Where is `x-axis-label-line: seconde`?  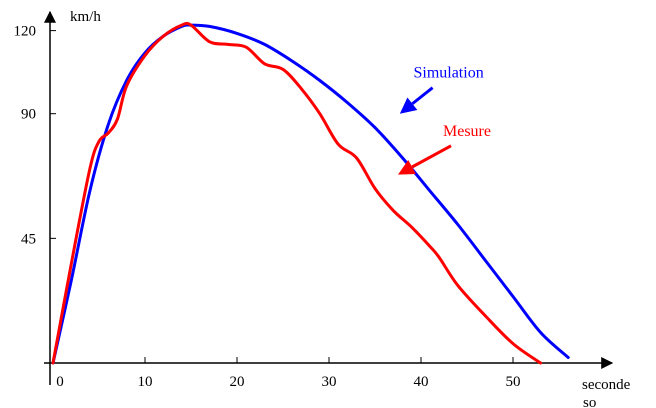 x-axis-label-line: seconde is located at coordinates (606, 385).